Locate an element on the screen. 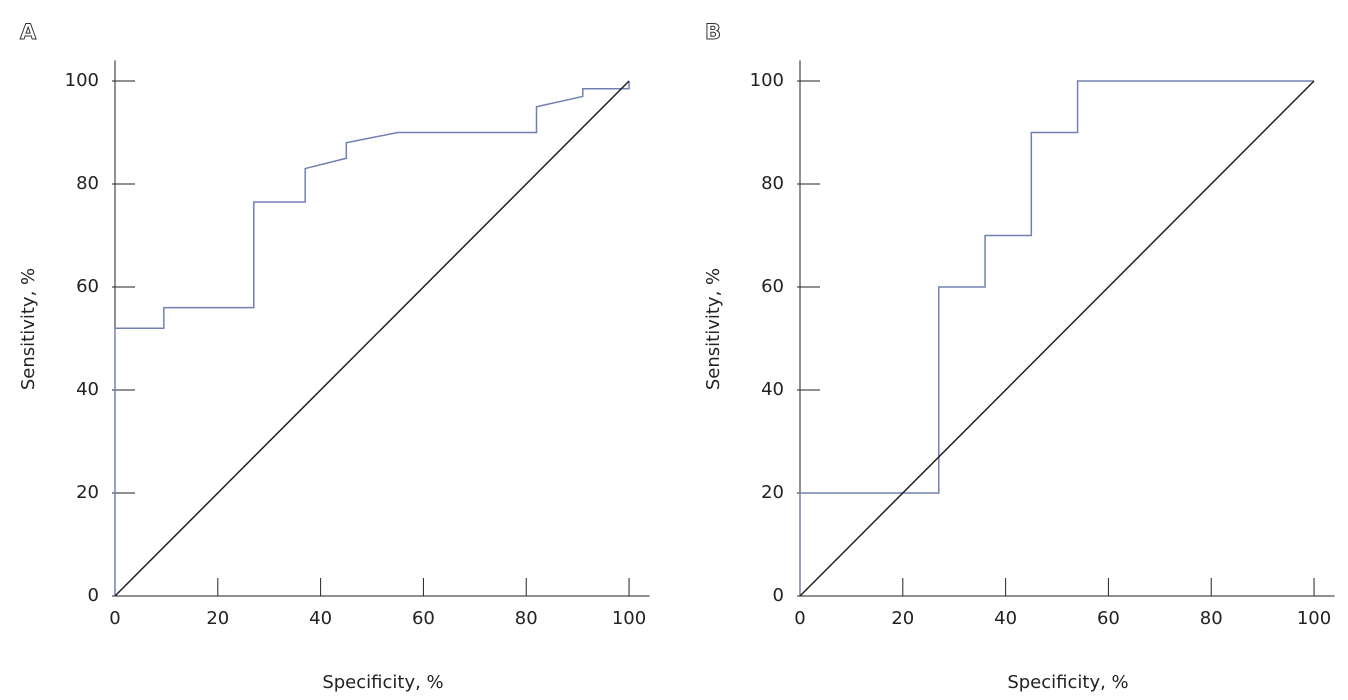 This screenshot has width=1348, height=700. panel-label: B is located at coordinates (713, 32).